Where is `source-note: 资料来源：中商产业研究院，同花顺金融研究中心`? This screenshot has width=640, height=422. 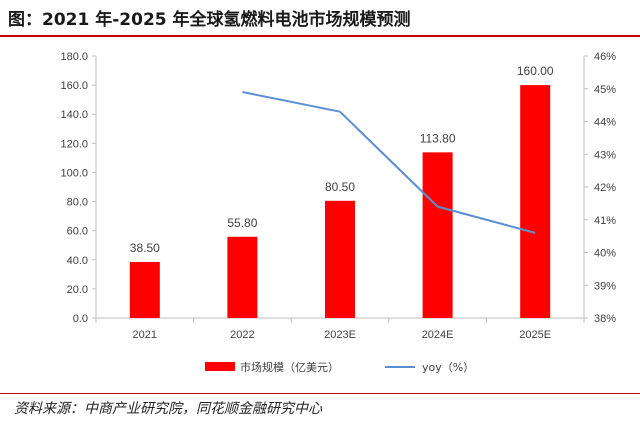
source-note: 资料来源：中商产业研究院，同花顺金融研究中心 is located at coordinates (168, 409).